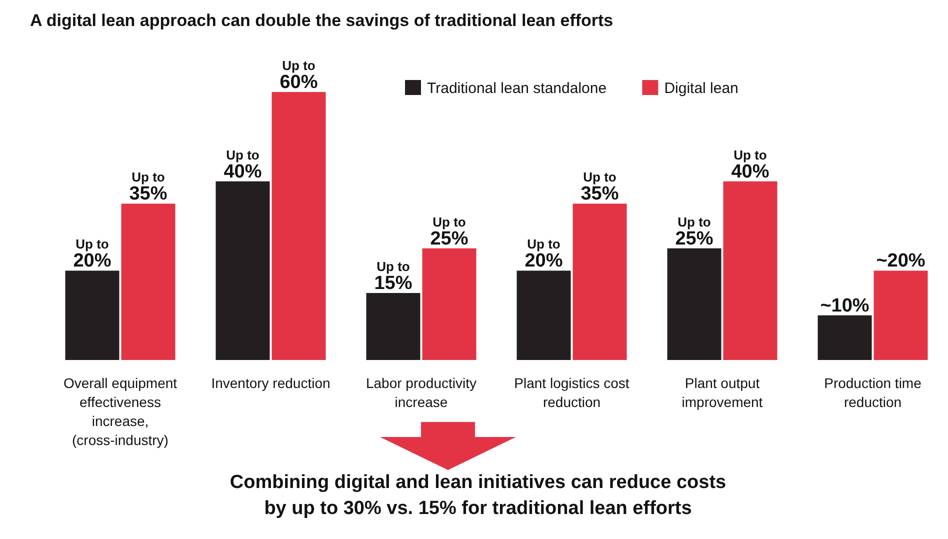  What do you see at coordinates (873, 392) in the screenshot?
I see `x-tick-label: Production time reduction` at bounding box center [873, 392].